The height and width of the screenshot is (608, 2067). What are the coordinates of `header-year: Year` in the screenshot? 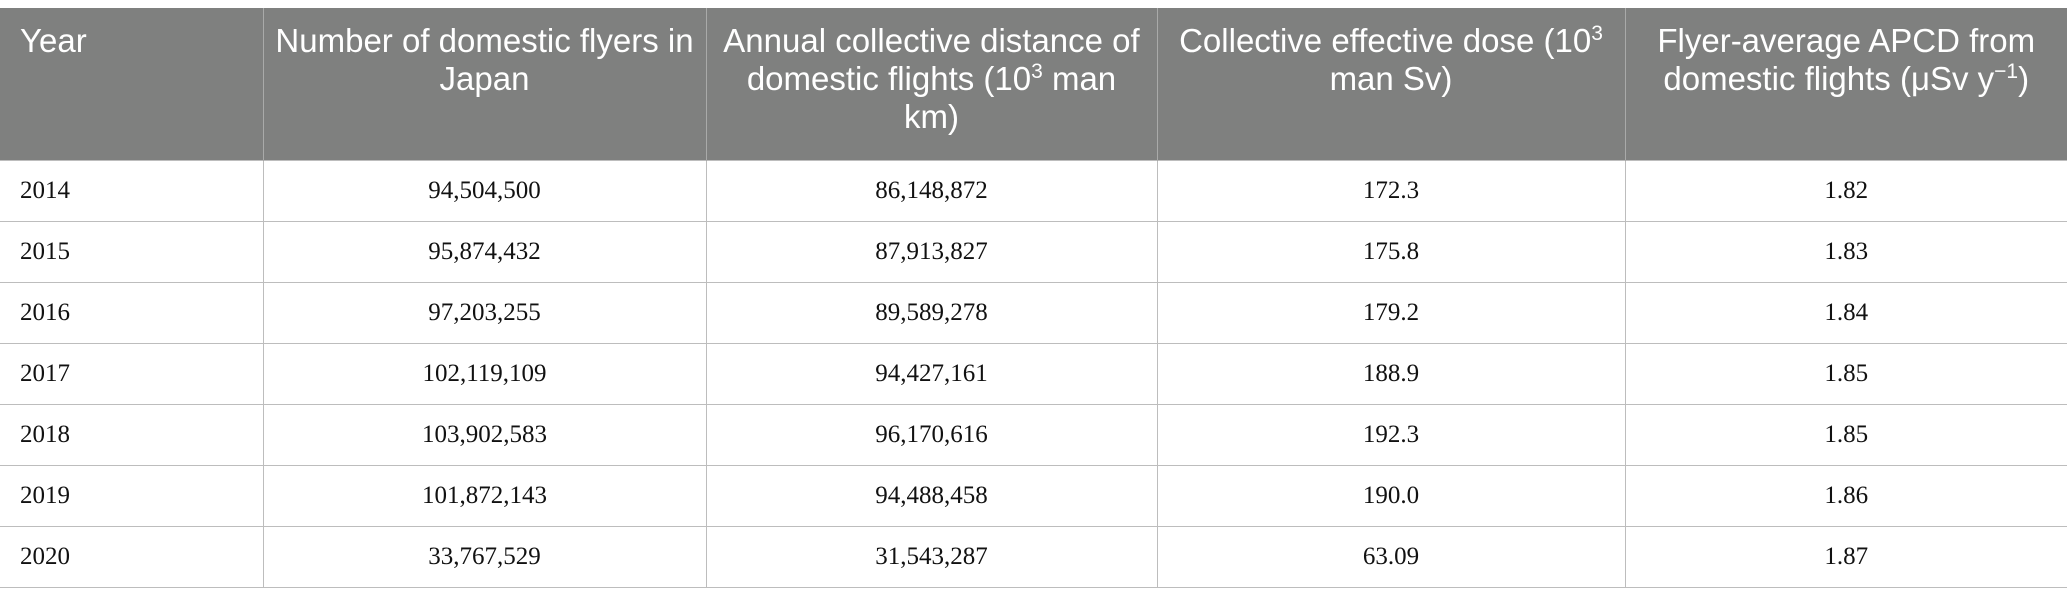 It's located at (132, 84).